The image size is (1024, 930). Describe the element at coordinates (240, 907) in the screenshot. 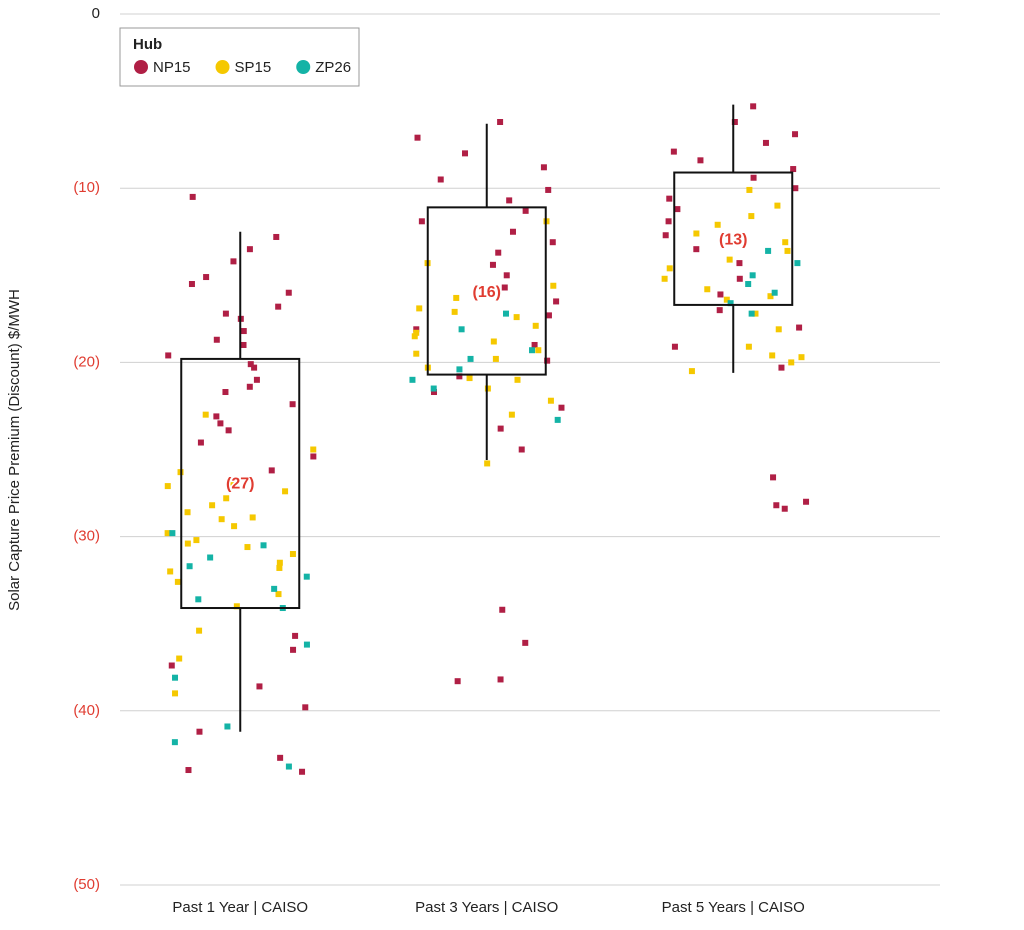

I see `x-tick-label: Past 1 Year | CAISO` at that location.